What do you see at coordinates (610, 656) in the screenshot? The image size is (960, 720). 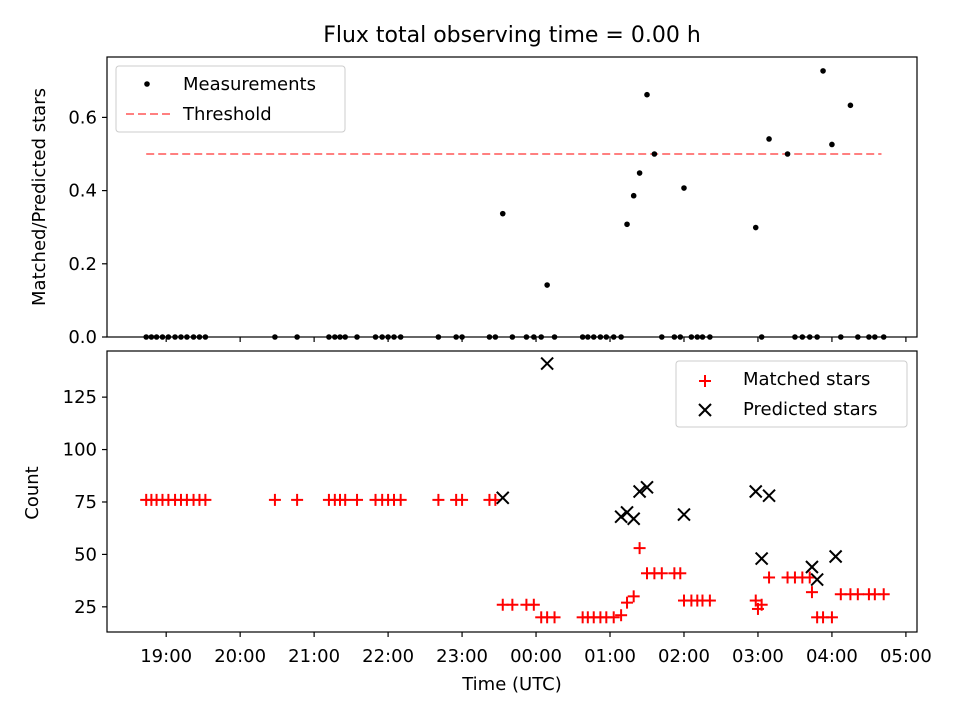 I see `x-tick-label: 01:00` at bounding box center [610, 656].